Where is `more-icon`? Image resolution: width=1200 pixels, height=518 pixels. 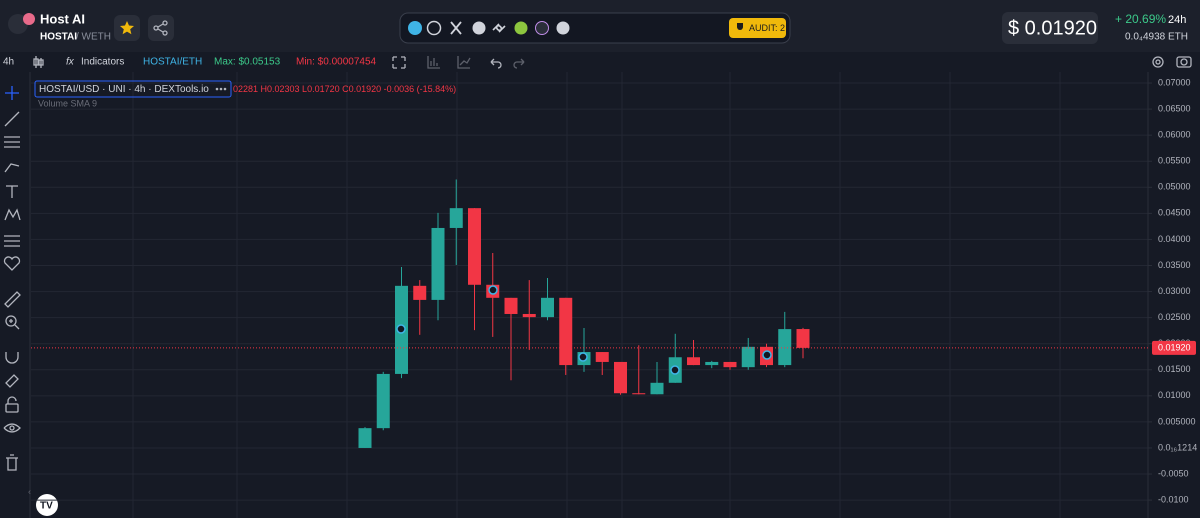 more-icon is located at coordinates (563, 28).